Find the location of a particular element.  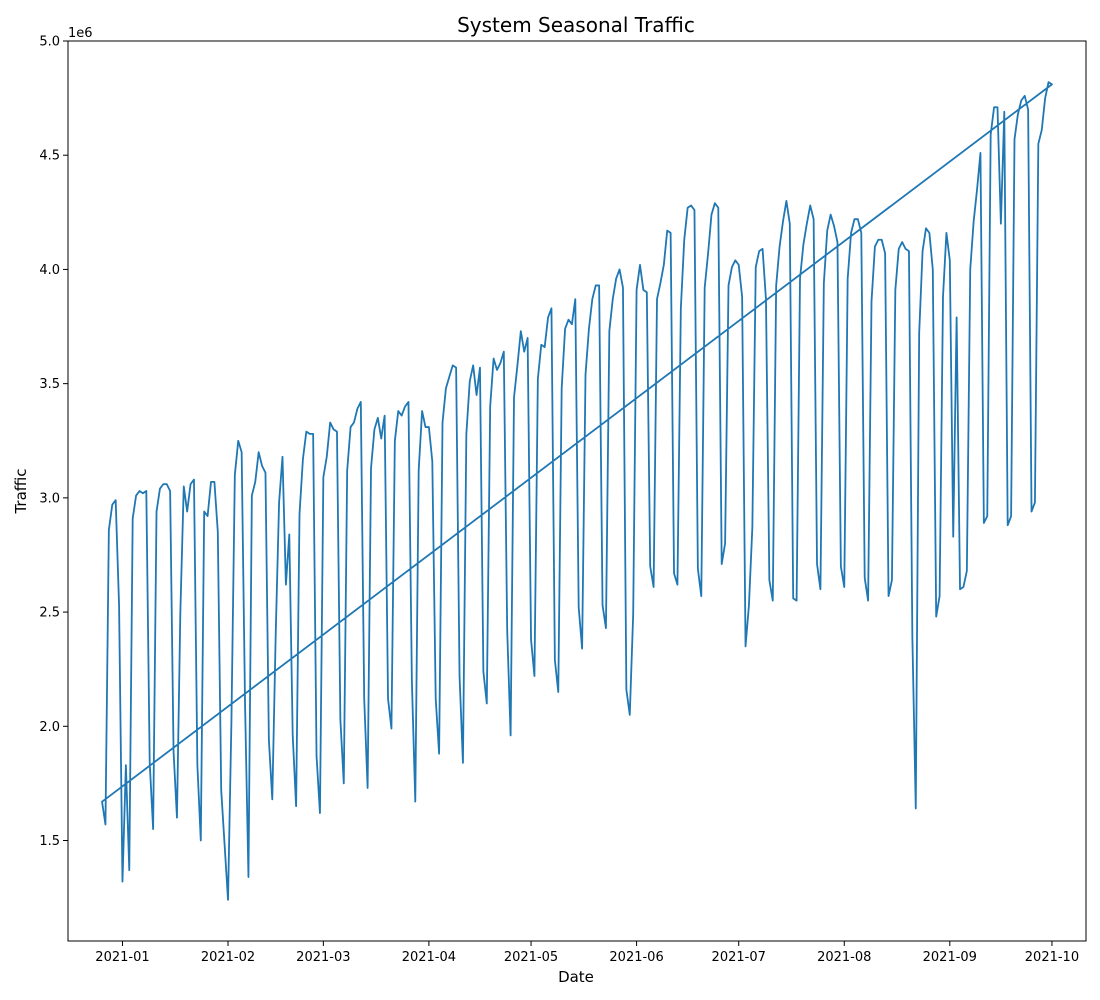

y-tick-label: 1.5 is located at coordinates (49, 841).